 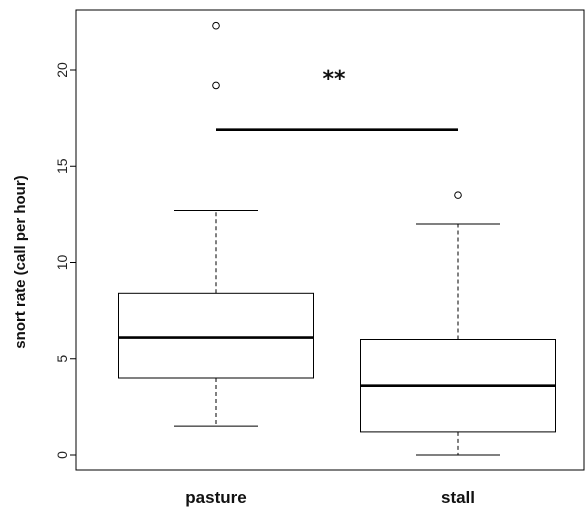 What do you see at coordinates (62, 359) in the screenshot?
I see `y-tick-label: 5` at bounding box center [62, 359].